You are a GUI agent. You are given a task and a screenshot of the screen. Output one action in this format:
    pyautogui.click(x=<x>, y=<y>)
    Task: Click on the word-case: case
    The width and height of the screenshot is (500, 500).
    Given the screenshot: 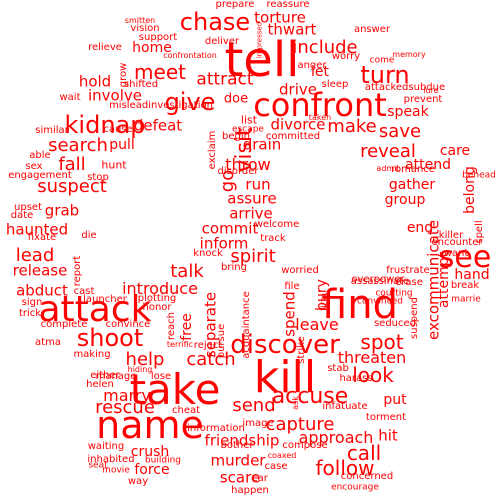 What is the action you would take?
    pyautogui.click(x=276, y=466)
    